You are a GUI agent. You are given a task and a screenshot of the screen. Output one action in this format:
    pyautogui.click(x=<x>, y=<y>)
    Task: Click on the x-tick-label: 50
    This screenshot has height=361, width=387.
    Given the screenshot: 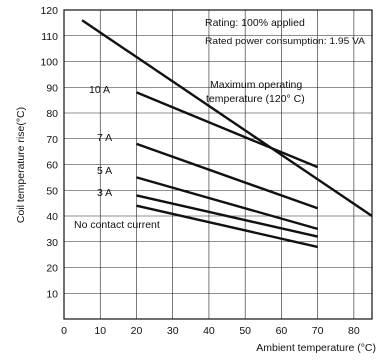 What is the action you would take?
    pyautogui.click(x=245, y=331)
    